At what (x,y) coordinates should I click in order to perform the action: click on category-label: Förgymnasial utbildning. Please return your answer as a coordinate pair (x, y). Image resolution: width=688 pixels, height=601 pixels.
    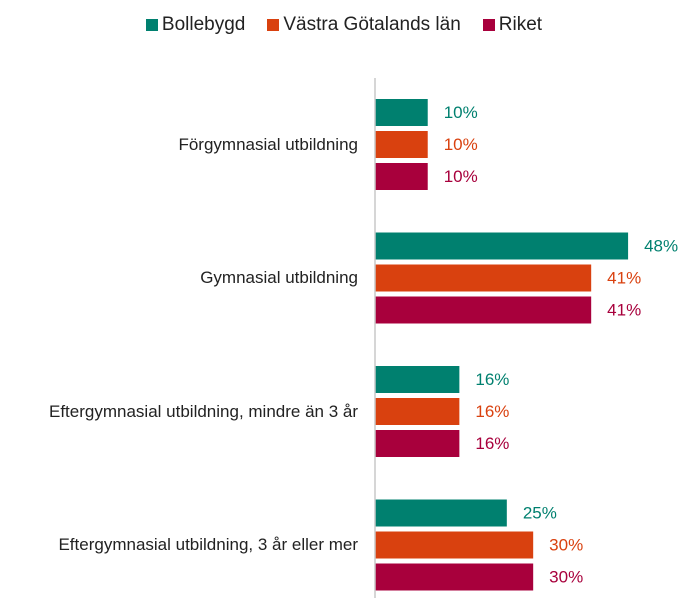
    Looking at the image, I should click on (268, 145).